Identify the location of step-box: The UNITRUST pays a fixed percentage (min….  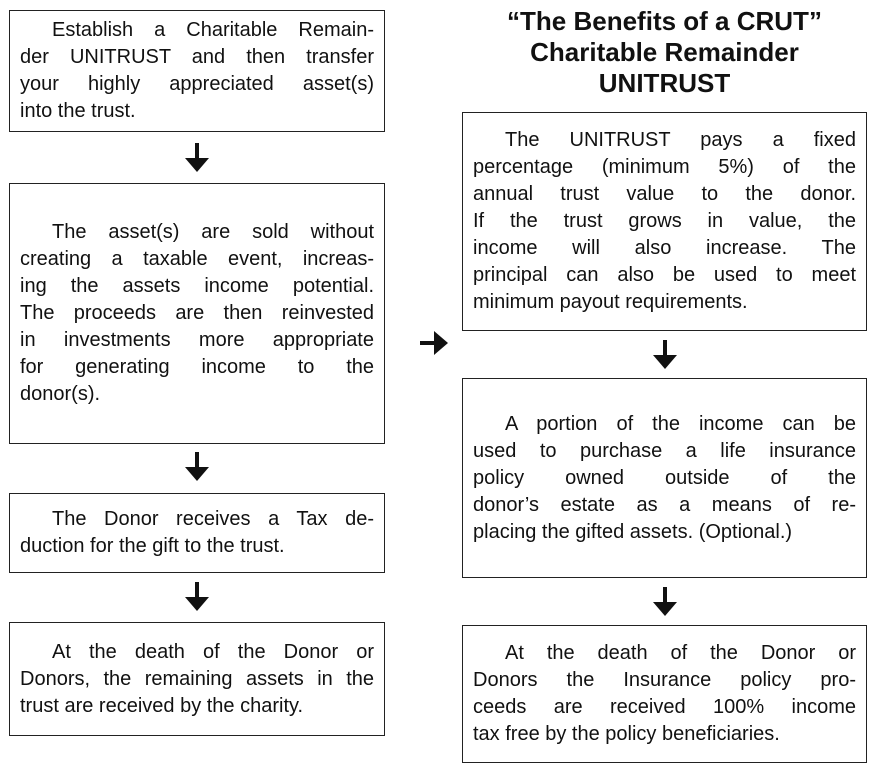
(664, 221).